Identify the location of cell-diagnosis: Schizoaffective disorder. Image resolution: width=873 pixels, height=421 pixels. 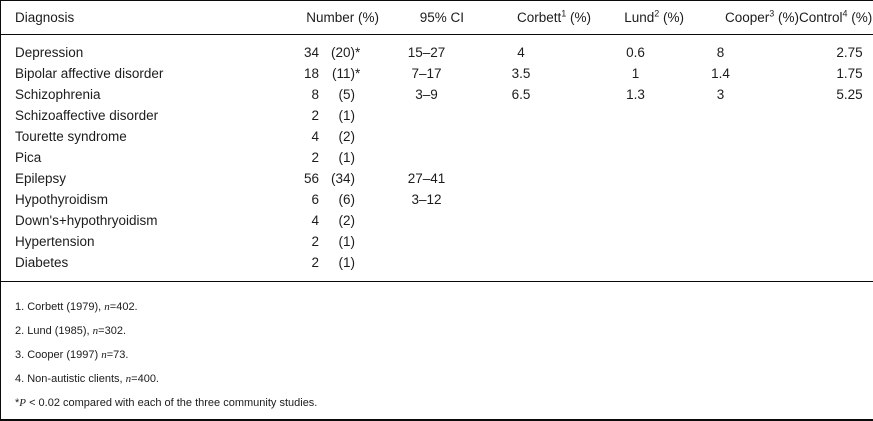
(87, 115).